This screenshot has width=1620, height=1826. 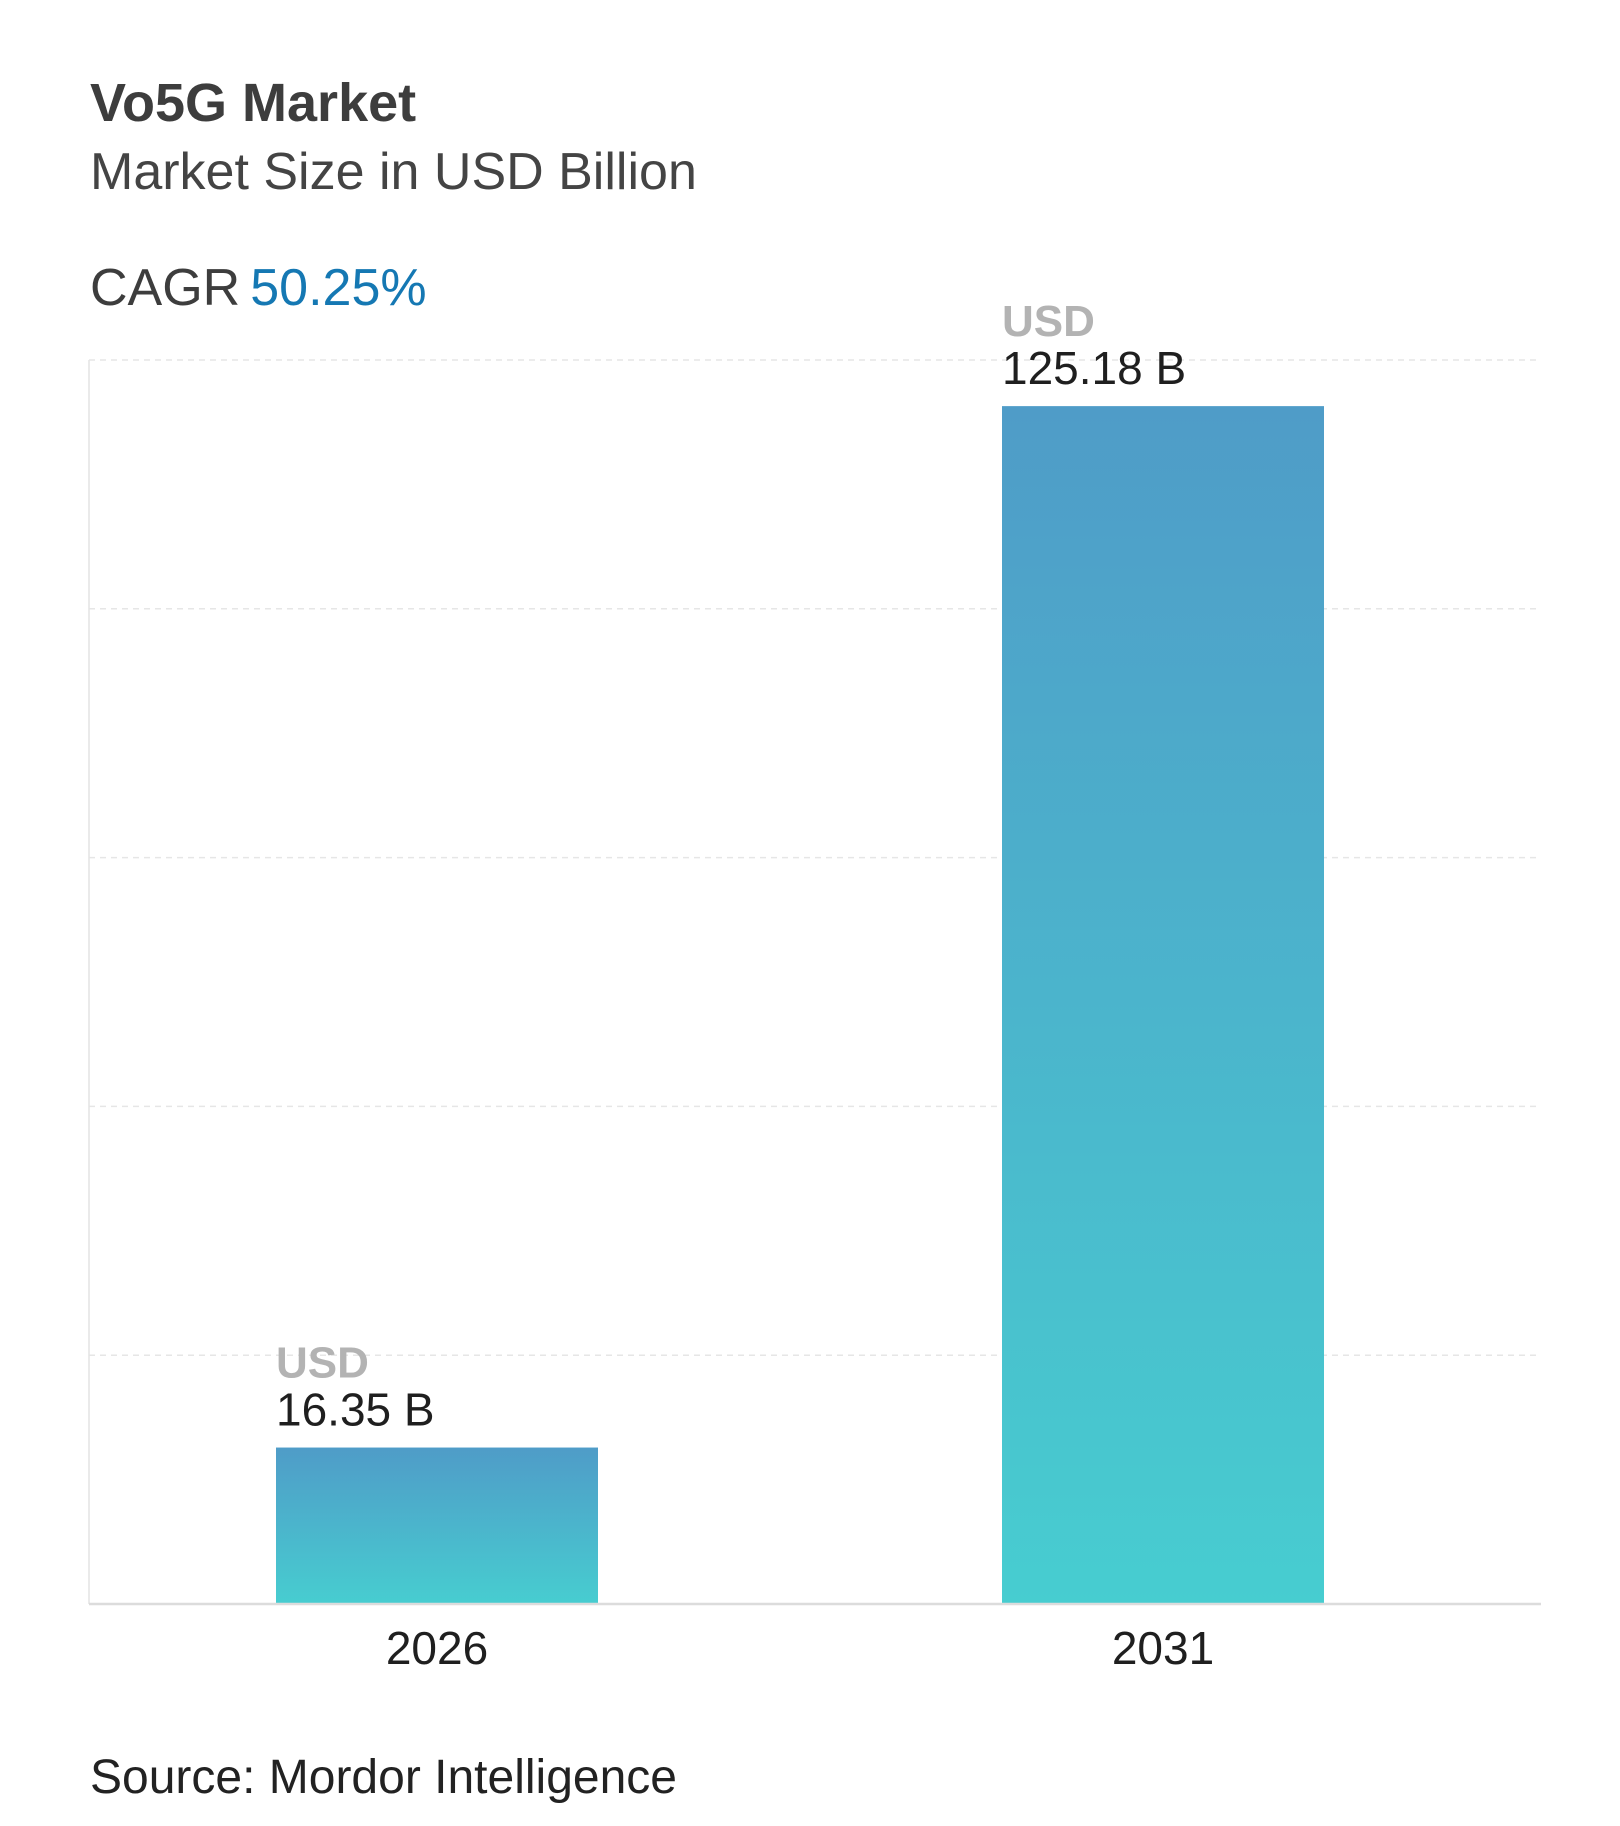 What do you see at coordinates (383, 1777) in the screenshot?
I see `source-note: Source: Mordor Intelligence` at bounding box center [383, 1777].